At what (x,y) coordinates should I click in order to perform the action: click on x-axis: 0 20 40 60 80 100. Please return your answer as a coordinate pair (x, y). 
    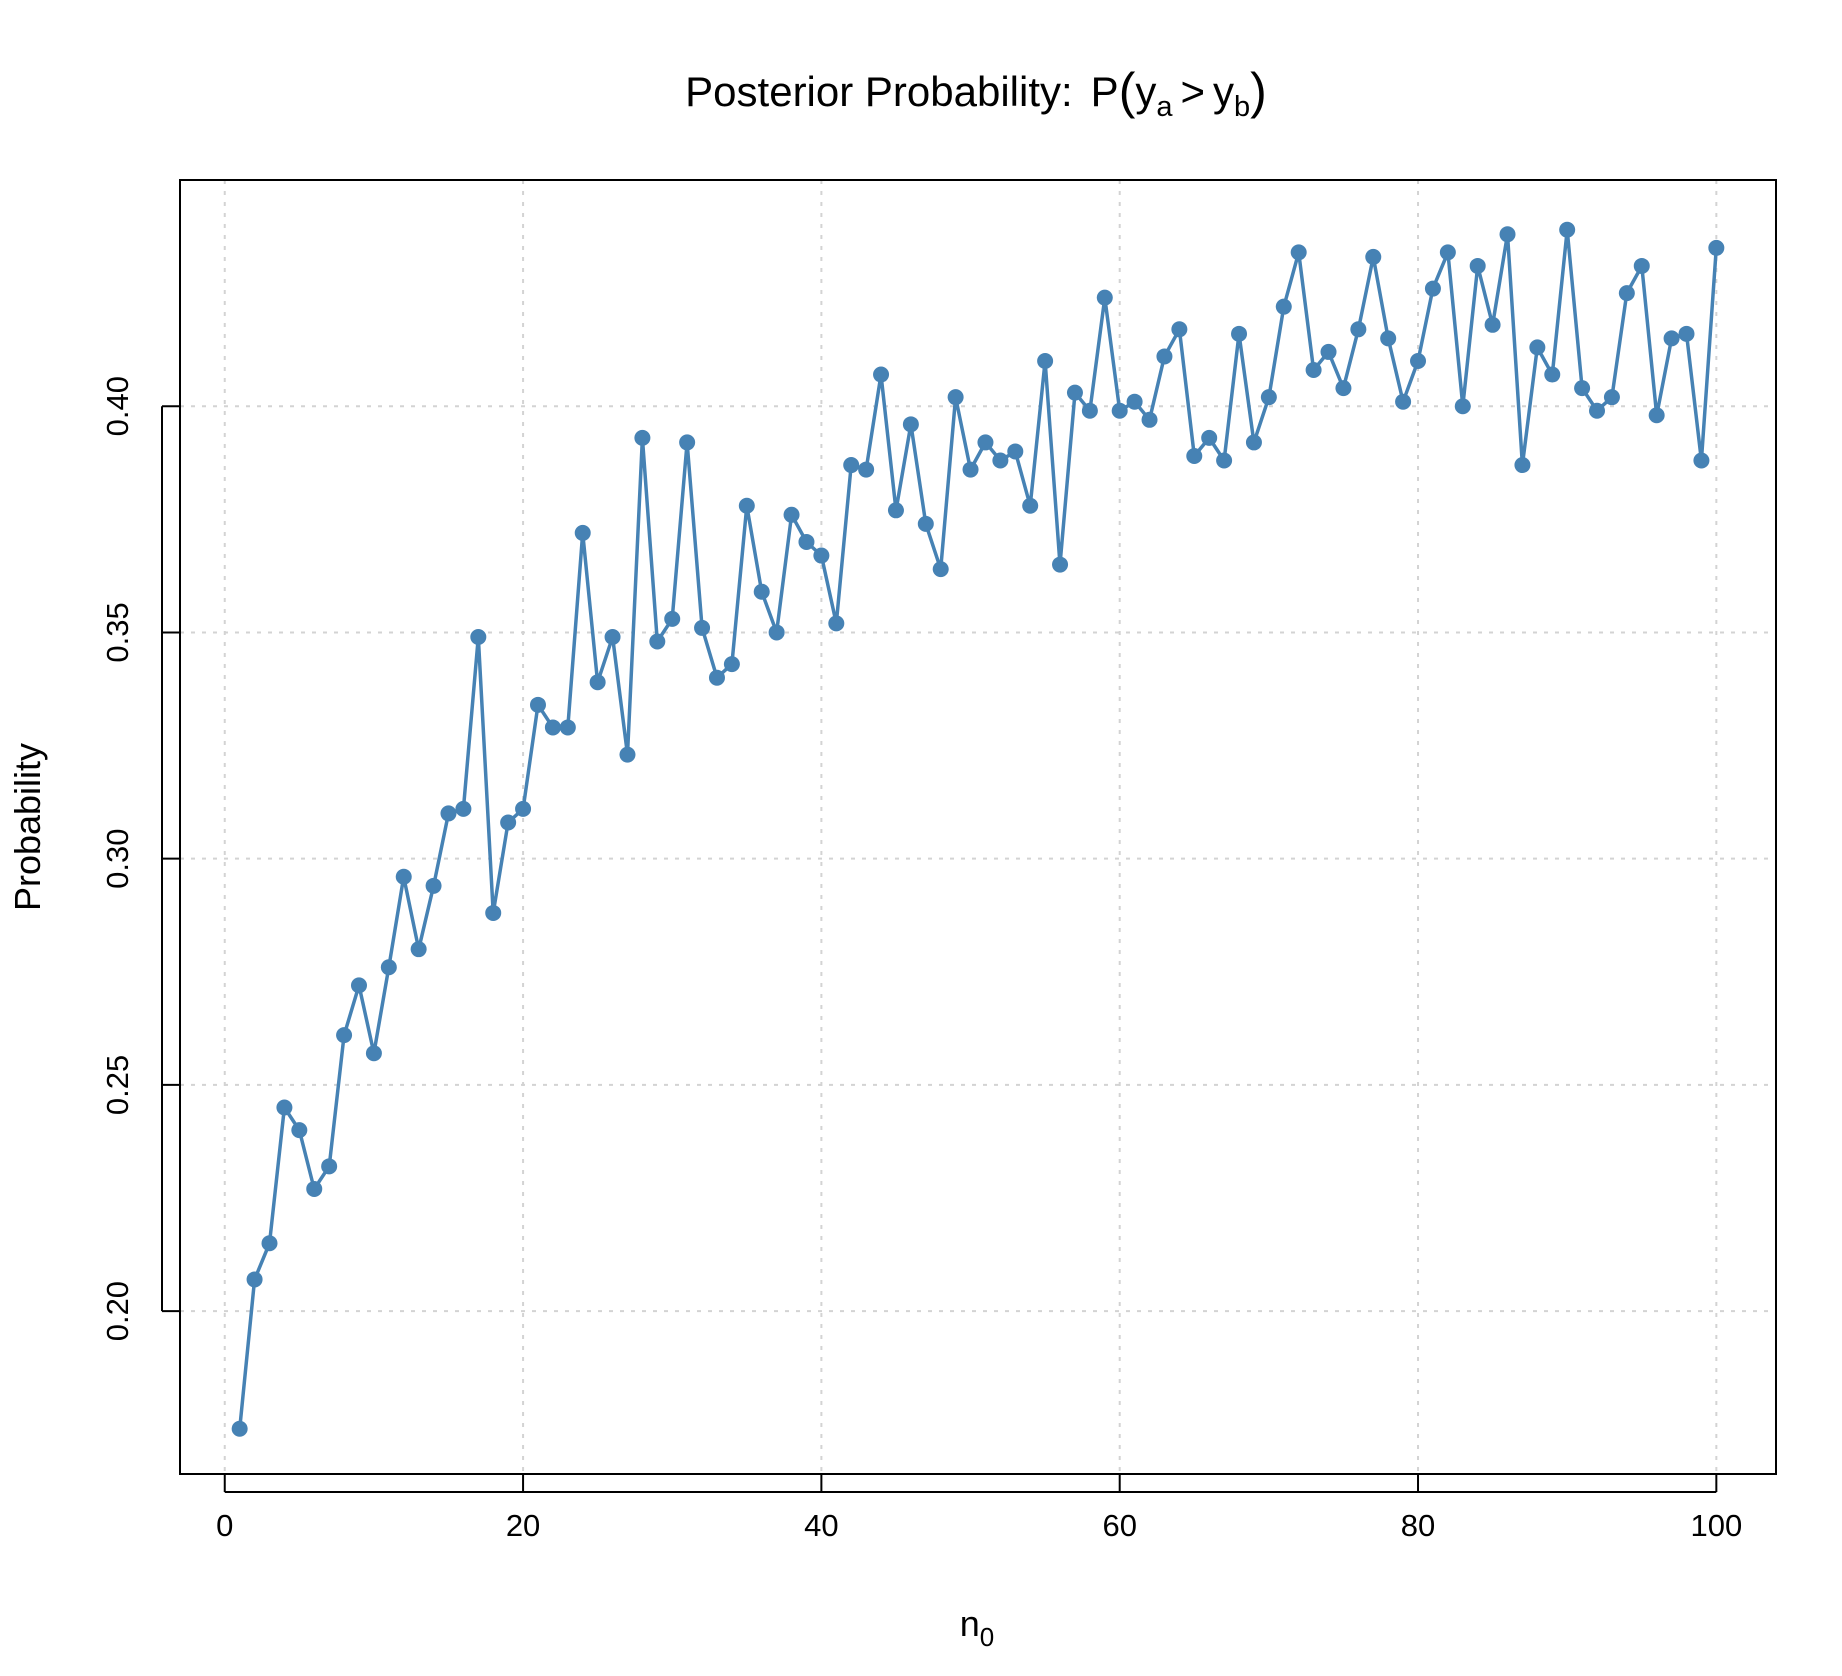
    Looking at the image, I should click on (979, 1508).